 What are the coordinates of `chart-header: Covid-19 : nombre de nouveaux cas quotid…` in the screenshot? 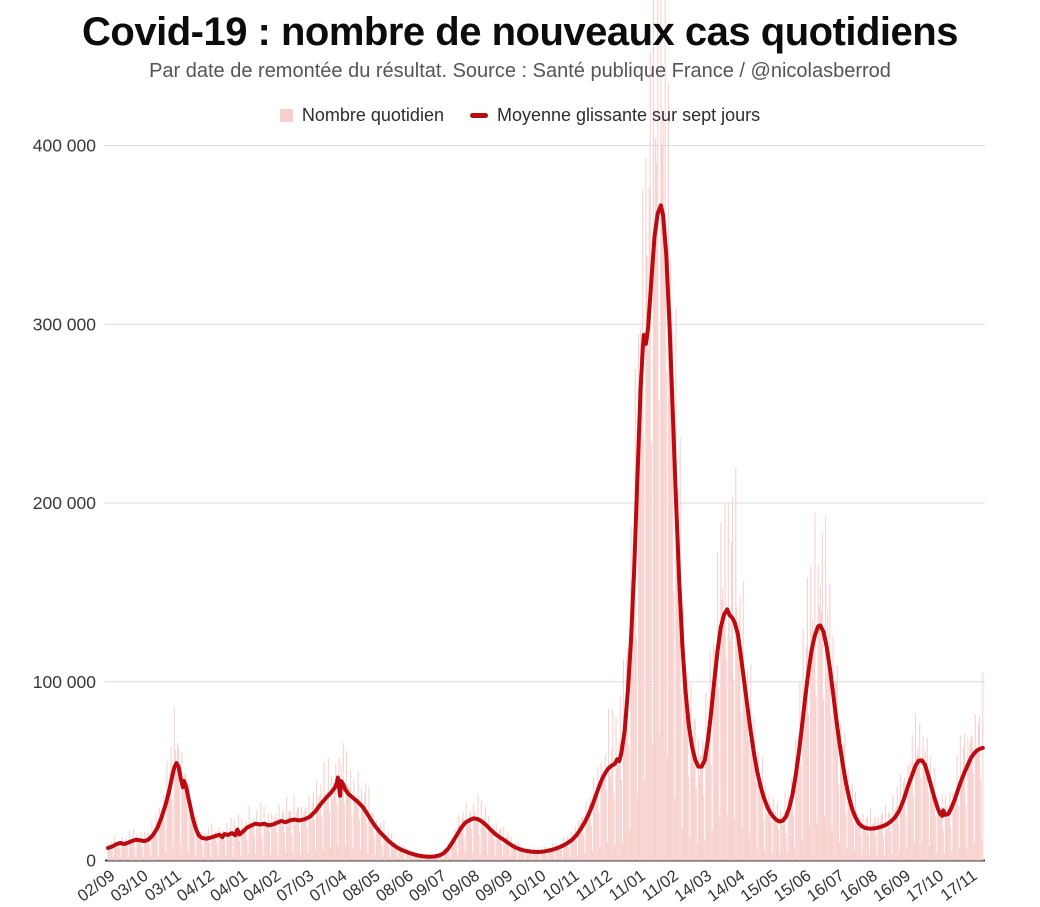 It's located at (520, 63).